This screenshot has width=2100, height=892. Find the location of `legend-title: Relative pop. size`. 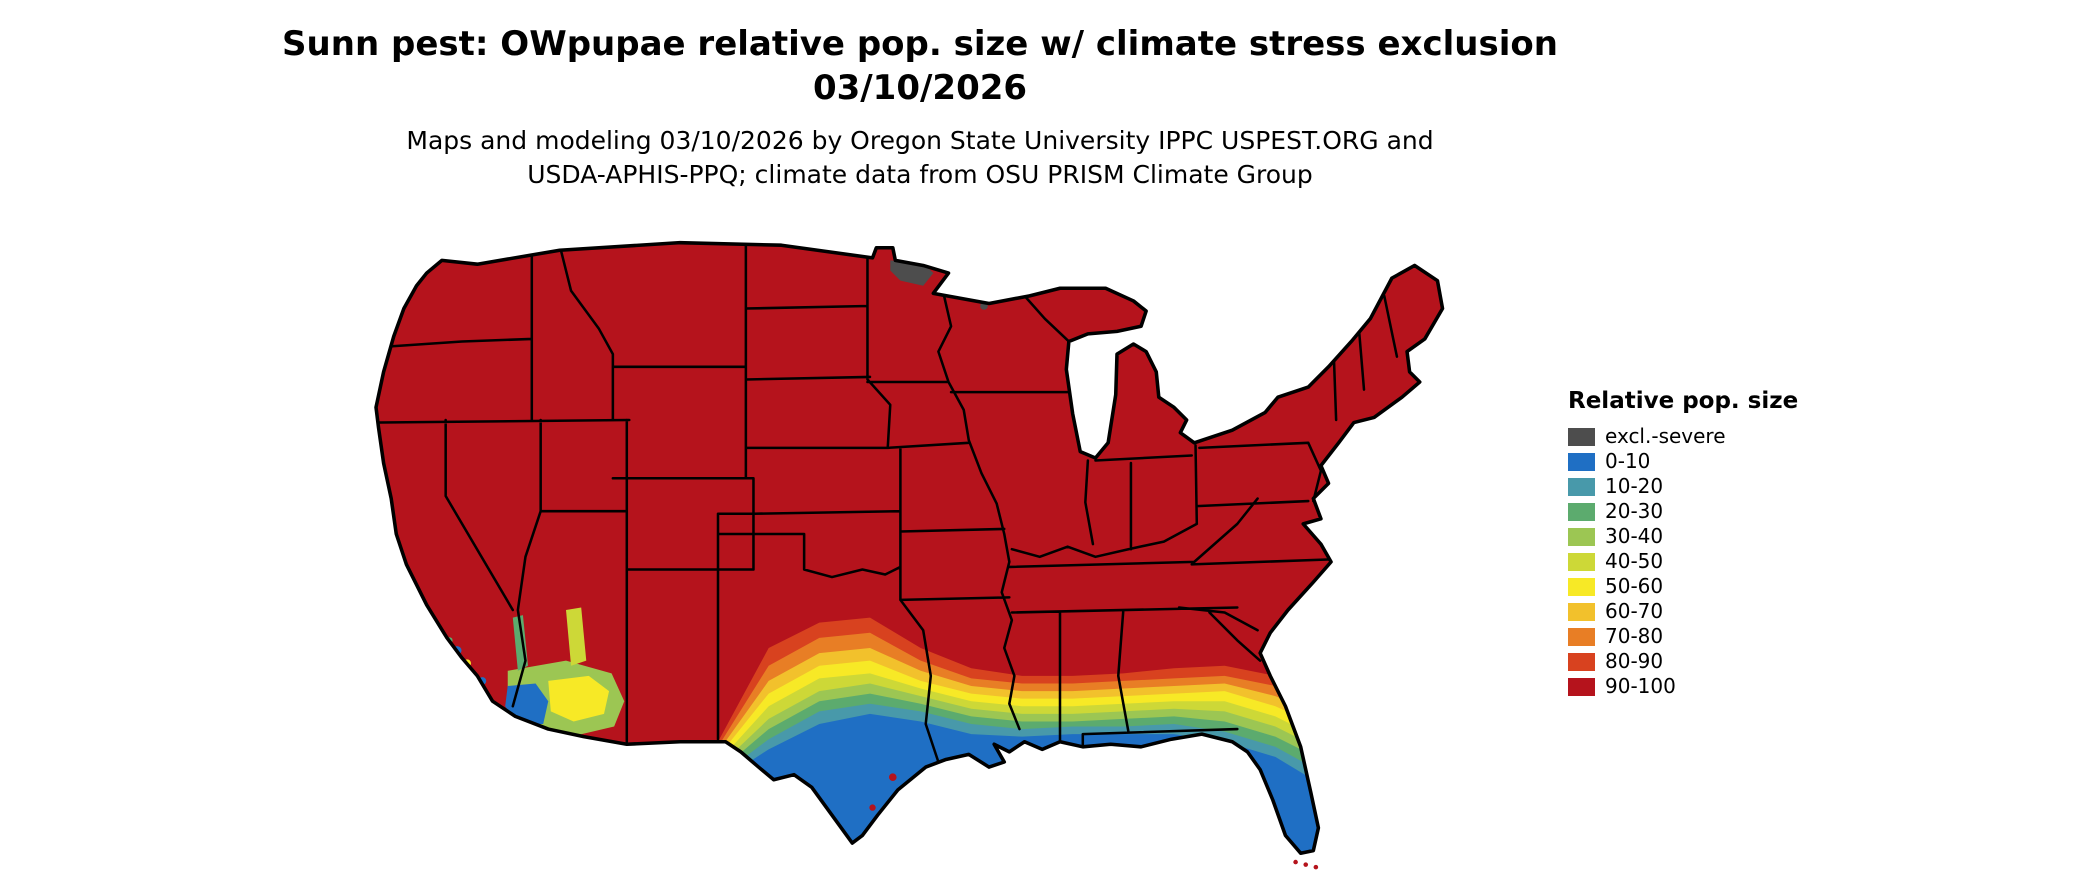

legend-title: Relative pop. size is located at coordinates (1683, 401).